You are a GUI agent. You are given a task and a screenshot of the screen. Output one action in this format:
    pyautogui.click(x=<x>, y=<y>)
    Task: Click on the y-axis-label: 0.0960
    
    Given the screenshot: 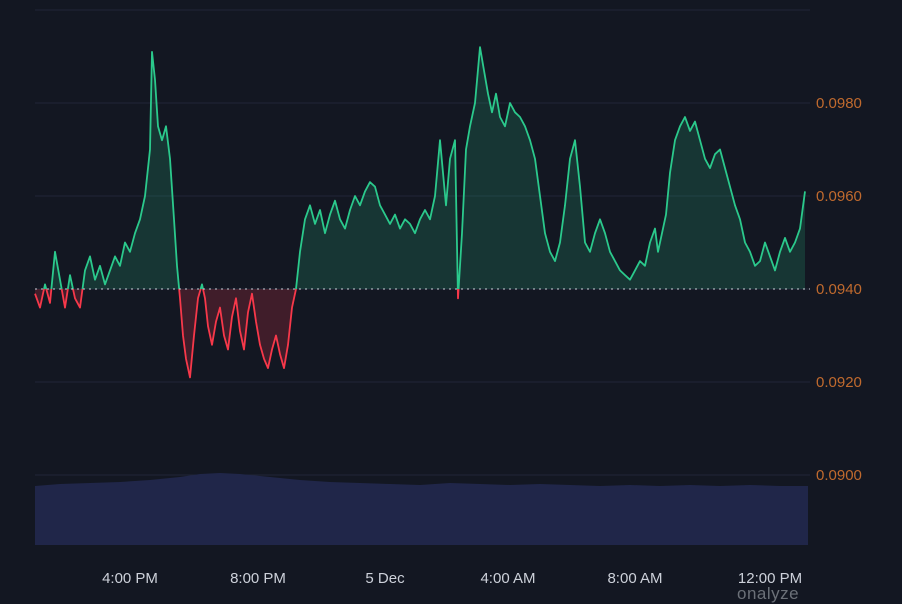 What is the action you would take?
    pyautogui.click(x=839, y=196)
    